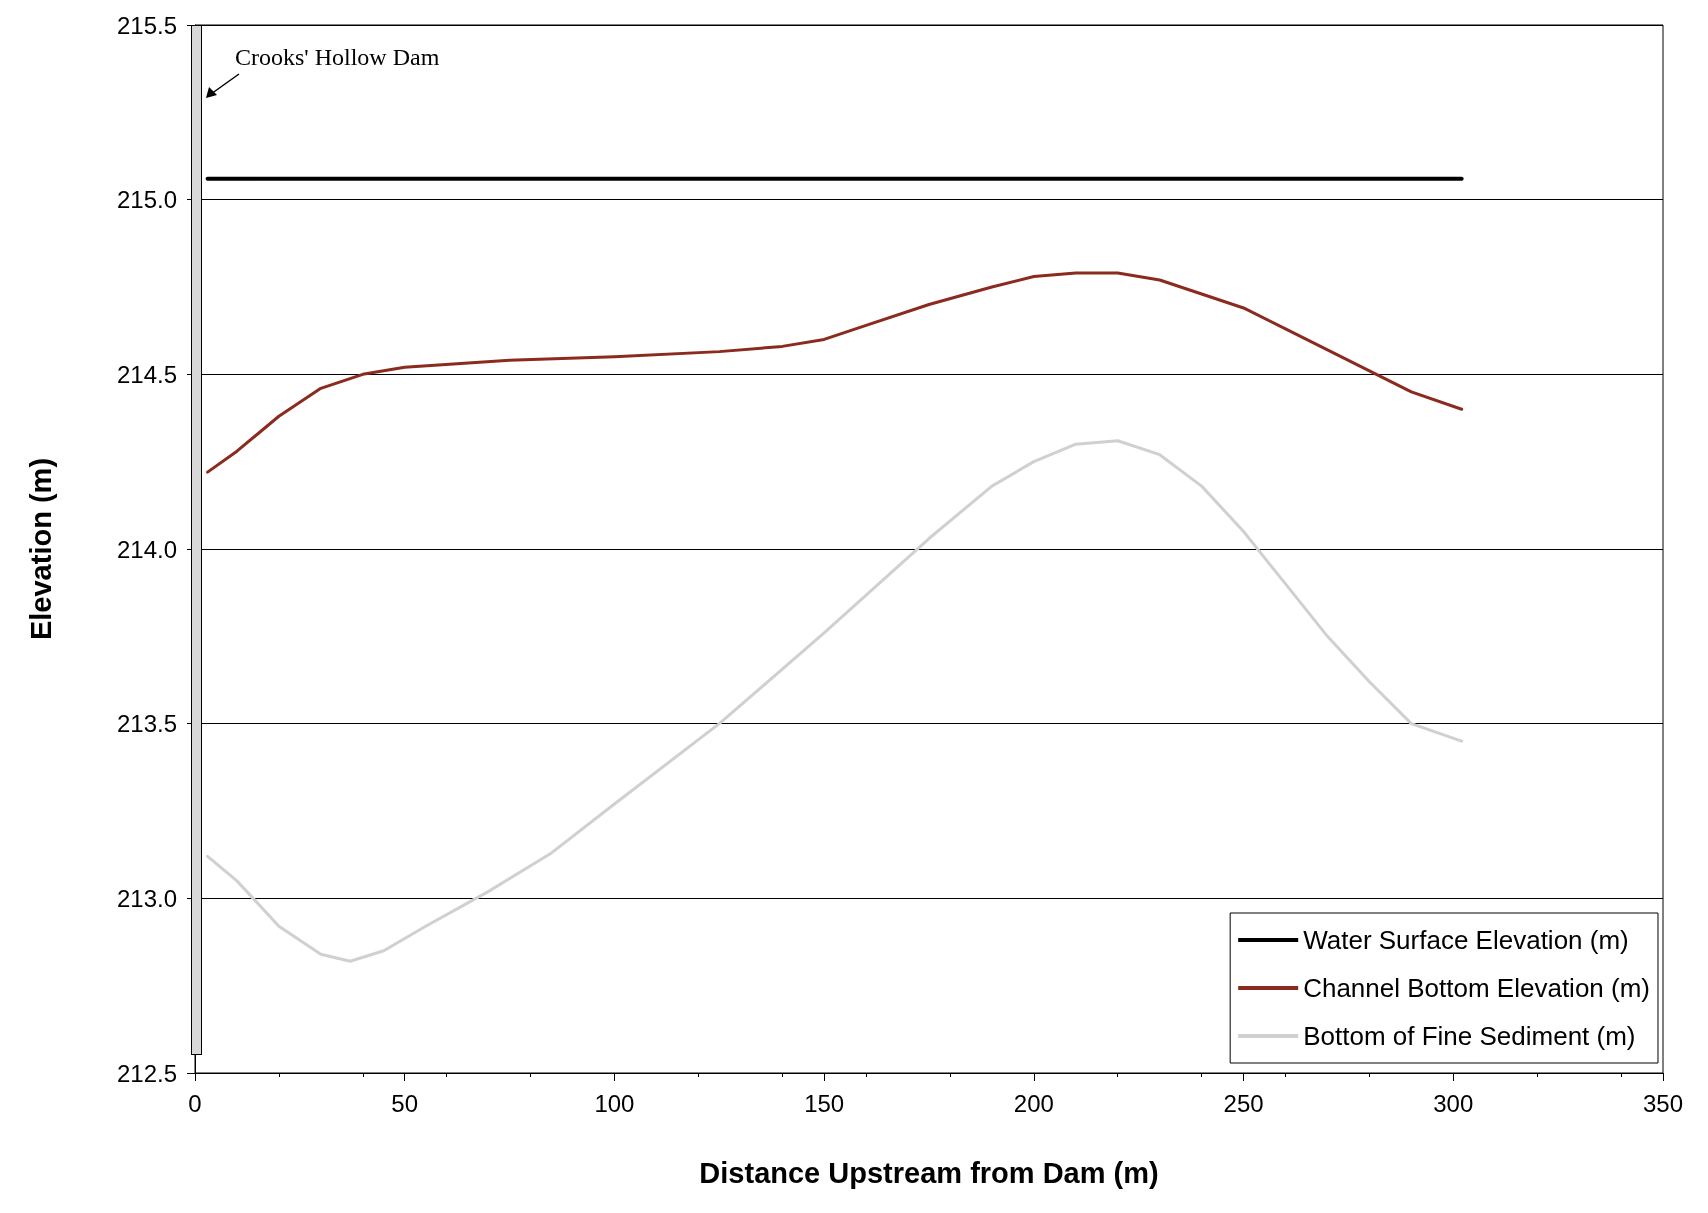 The width and height of the screenshot is (1708, 1213). I want to click on x-tick-label: 250, so click(1243, 1103).